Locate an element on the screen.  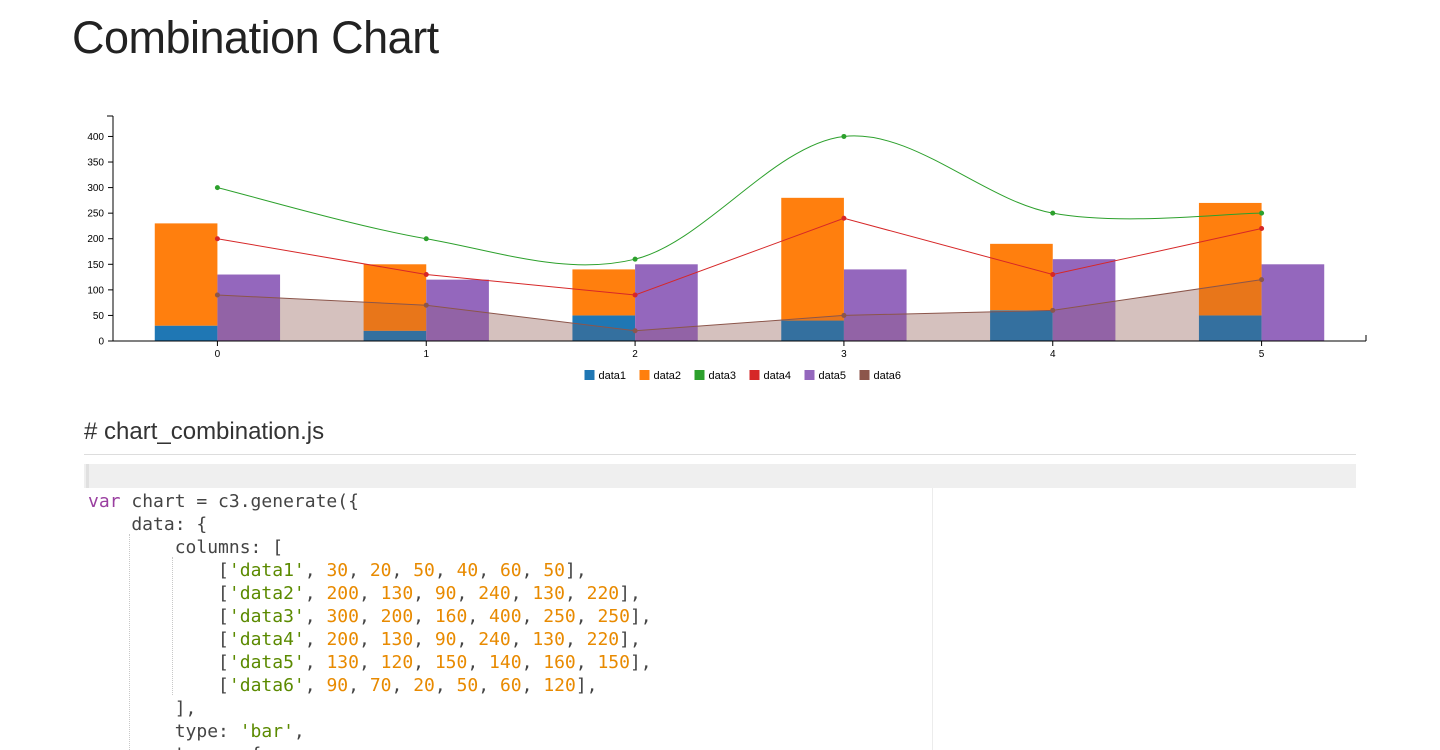
legend-item-data3: data3 is located at coordinates (715, 376).